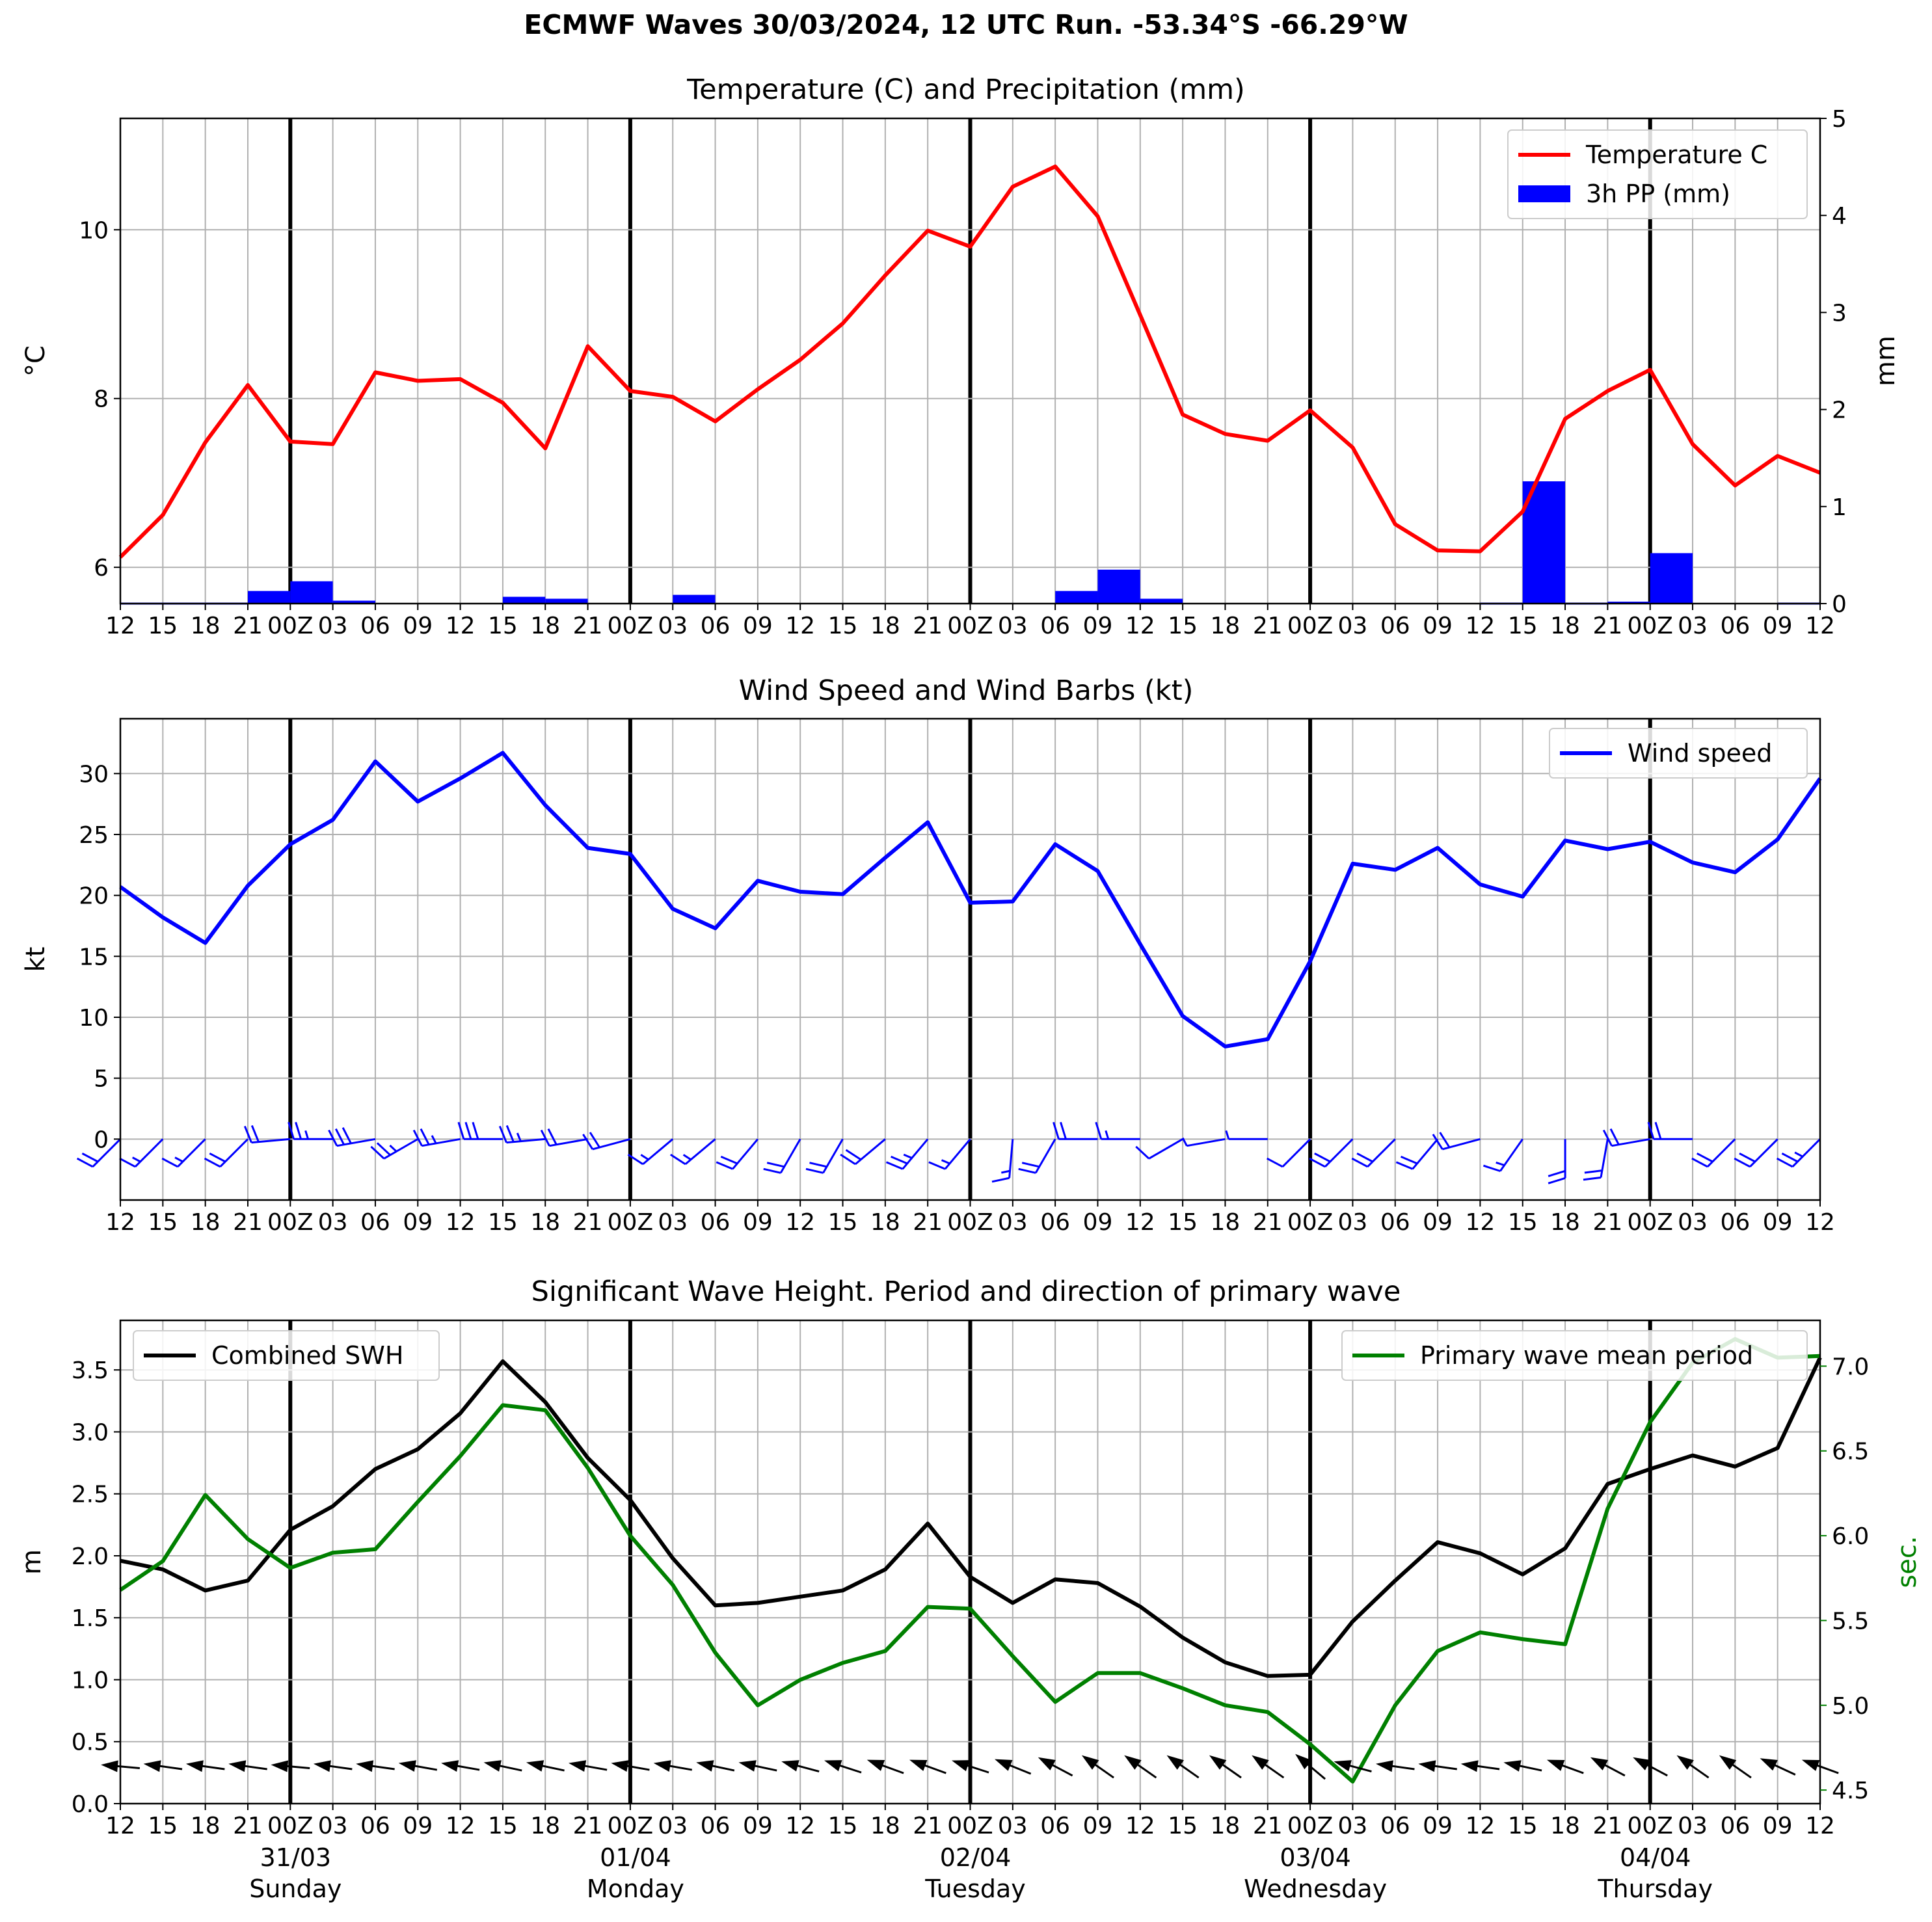  I want to click on y-tick-label: 0.0, so click(90, 1804).